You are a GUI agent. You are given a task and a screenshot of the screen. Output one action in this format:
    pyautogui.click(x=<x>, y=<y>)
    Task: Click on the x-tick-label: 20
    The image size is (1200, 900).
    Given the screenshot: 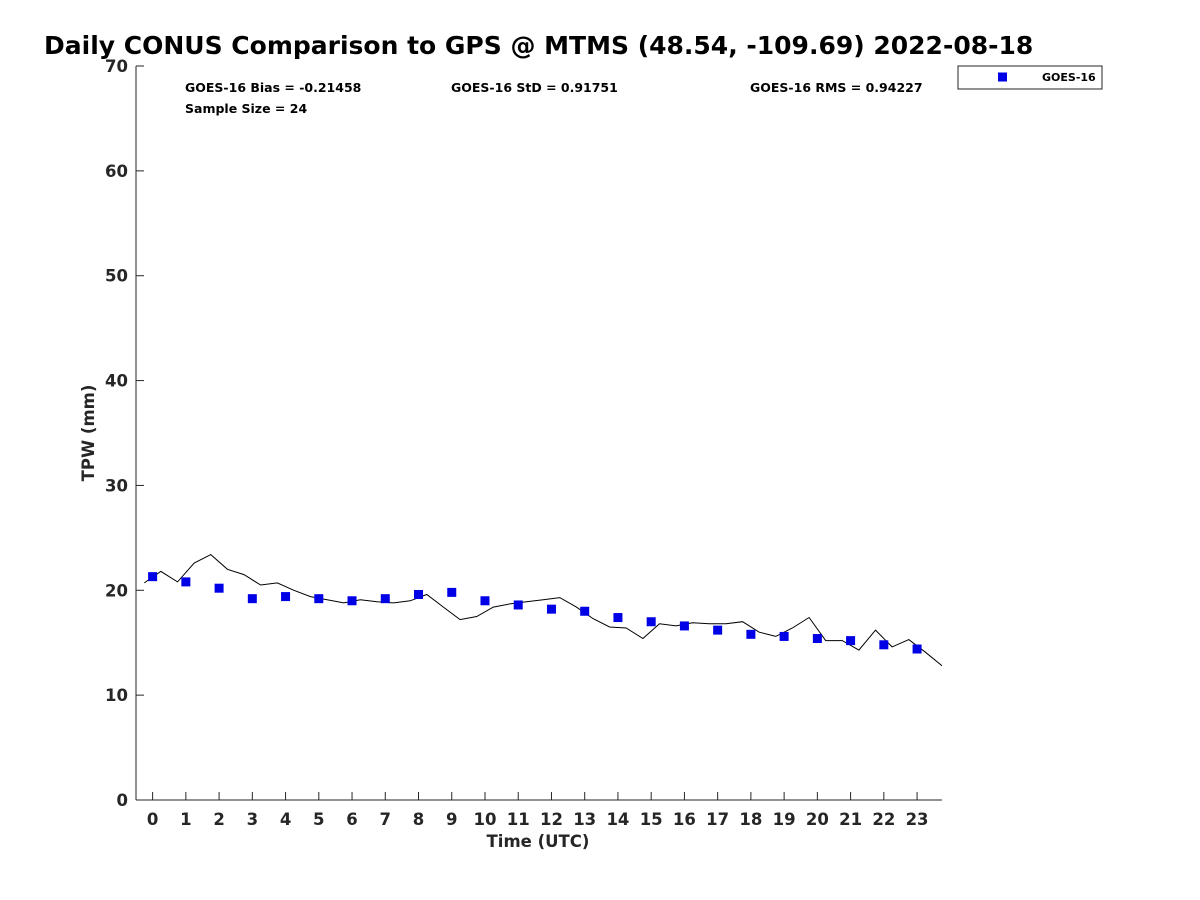 What is the action you would take?
    pyautogui.click(x=817, y=819)
    